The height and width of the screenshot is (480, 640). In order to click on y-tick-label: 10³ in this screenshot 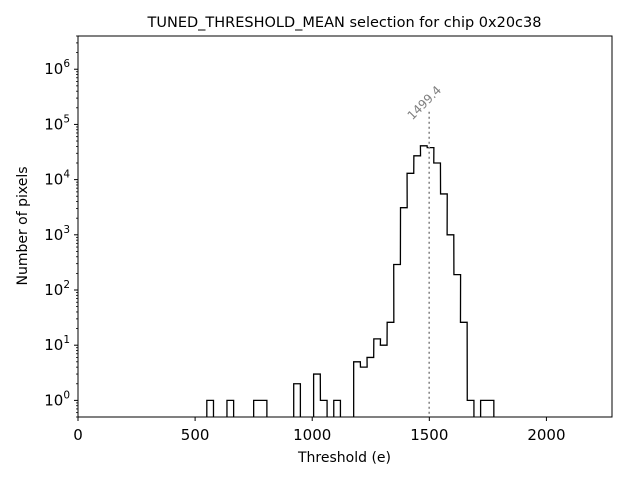, I will do `click(57, 234)`.